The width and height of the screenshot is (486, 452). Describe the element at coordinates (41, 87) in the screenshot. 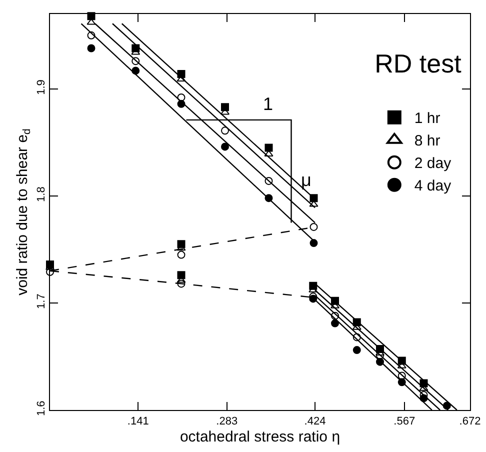

I see `y-tick-label: 1.9` at that location.